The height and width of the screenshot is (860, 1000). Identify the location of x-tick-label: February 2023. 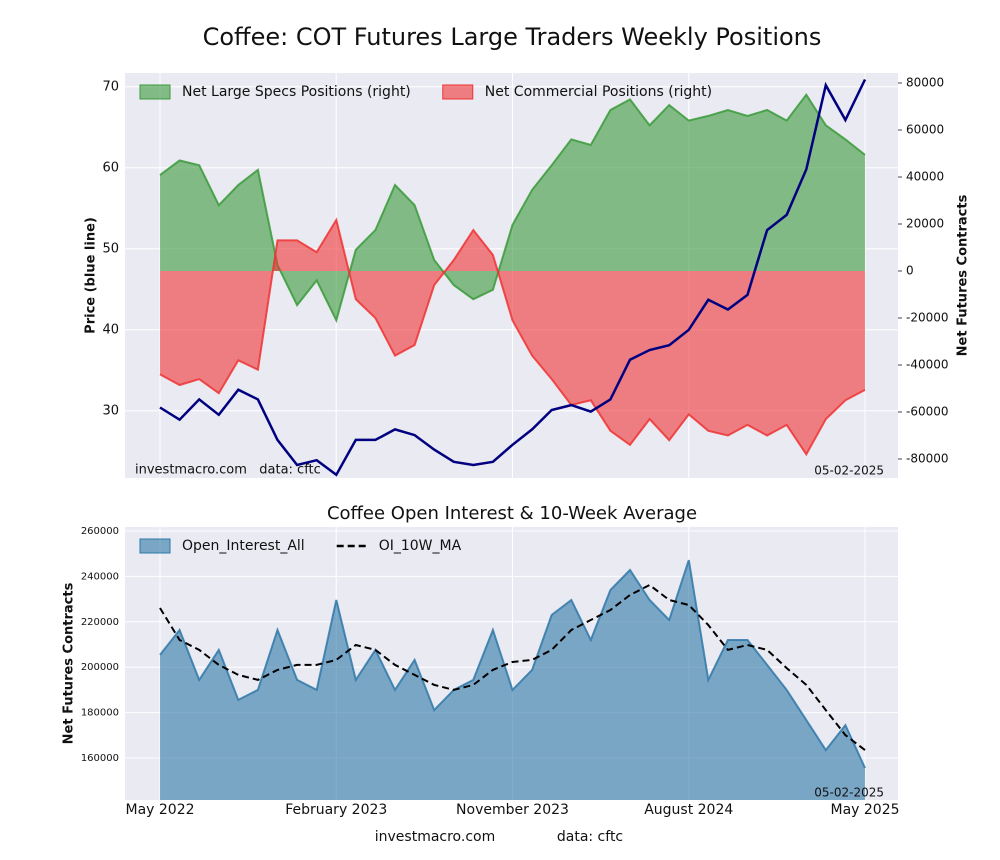
(336, 810).